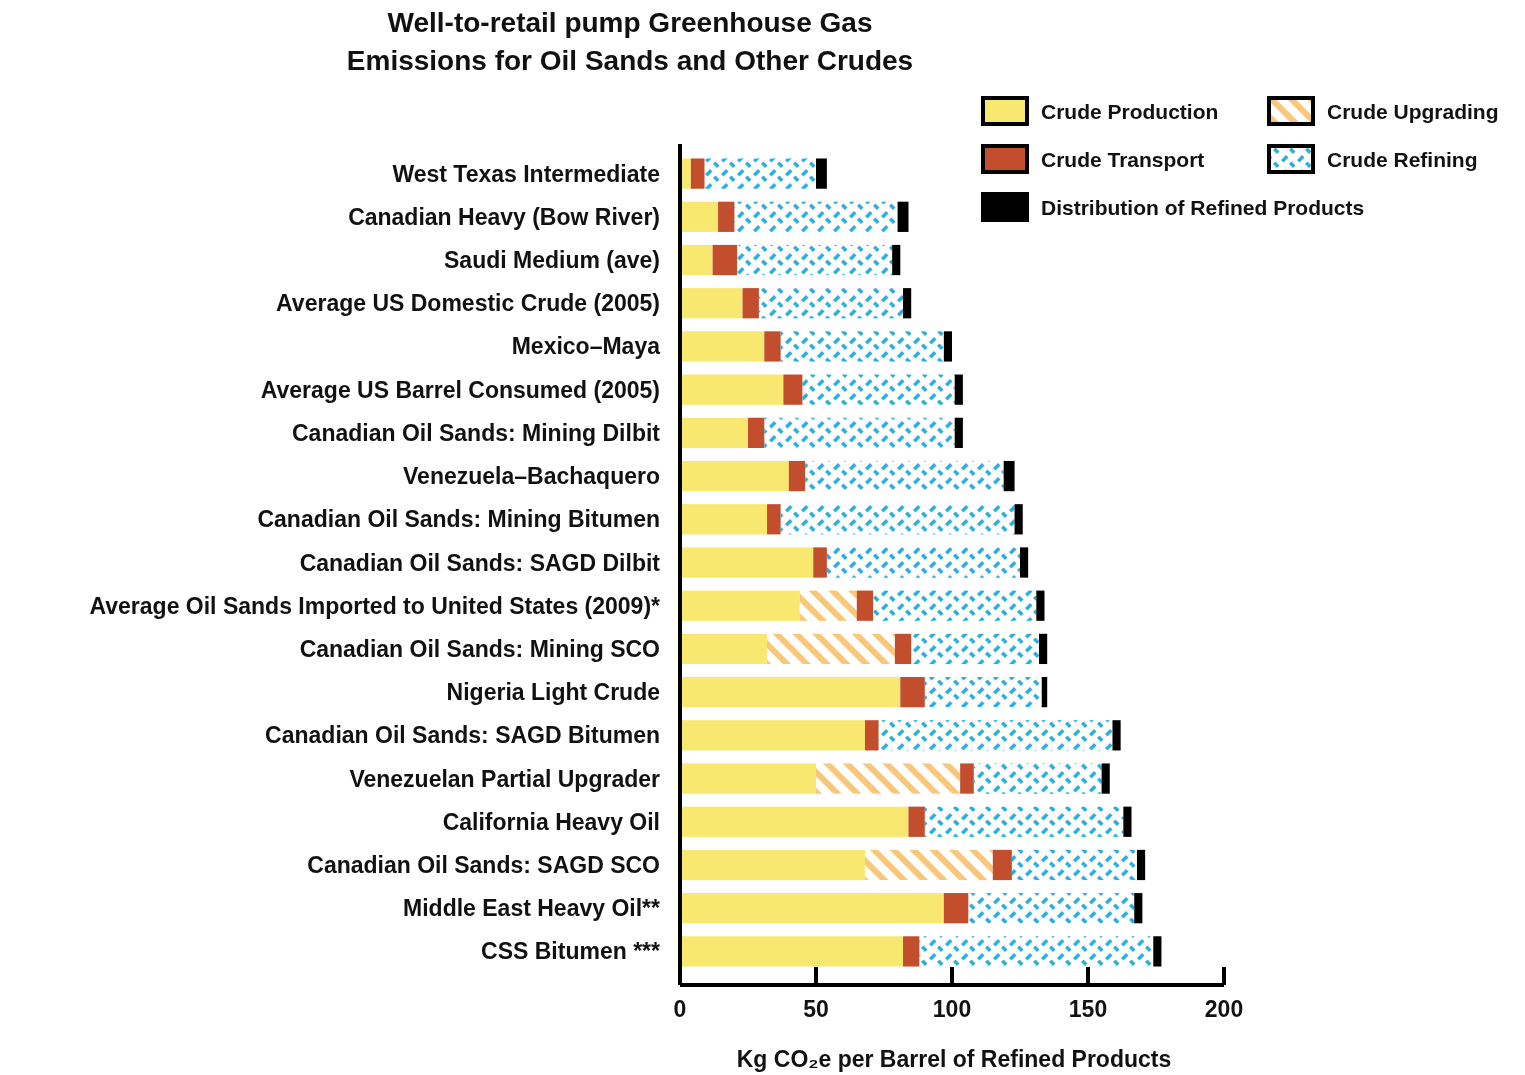  Describe the element at coordinates (954, 1059) in the screenshot. I see `x-axis-title: Kg CO₂e per Barrel of Refined Products` at that location.